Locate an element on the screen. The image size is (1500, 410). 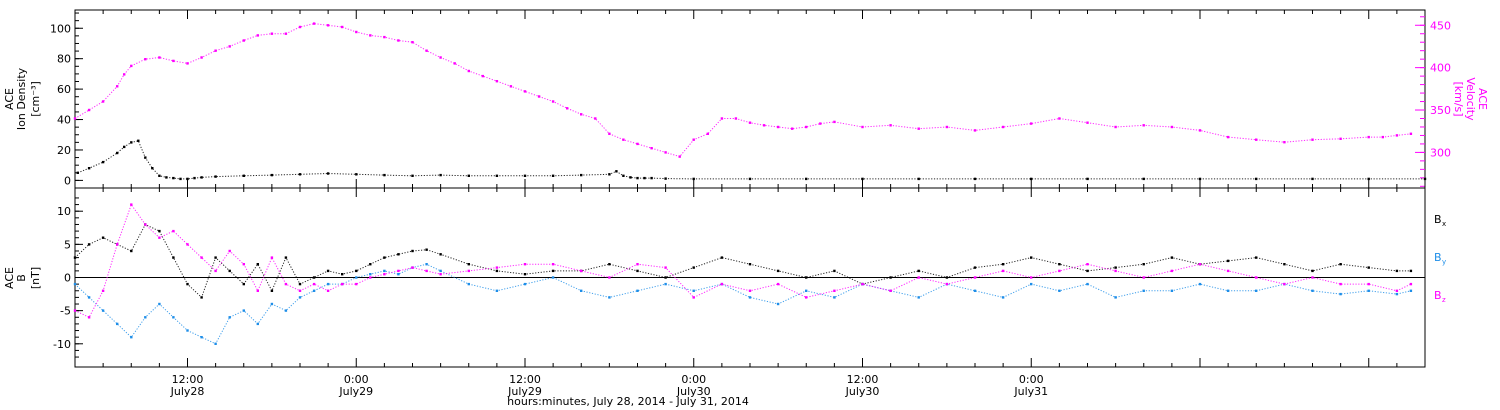
legend-by-subscript: y is located at coordinates (1444, 262).